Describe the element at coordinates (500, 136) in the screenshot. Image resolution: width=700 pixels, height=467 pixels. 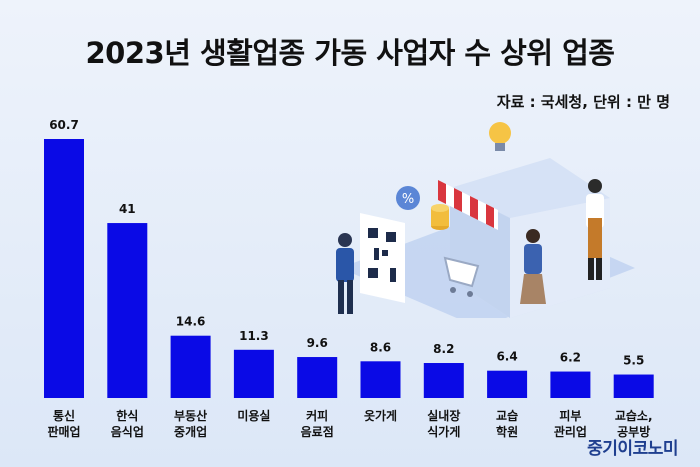
I see `lightbulb-icon` at that location.